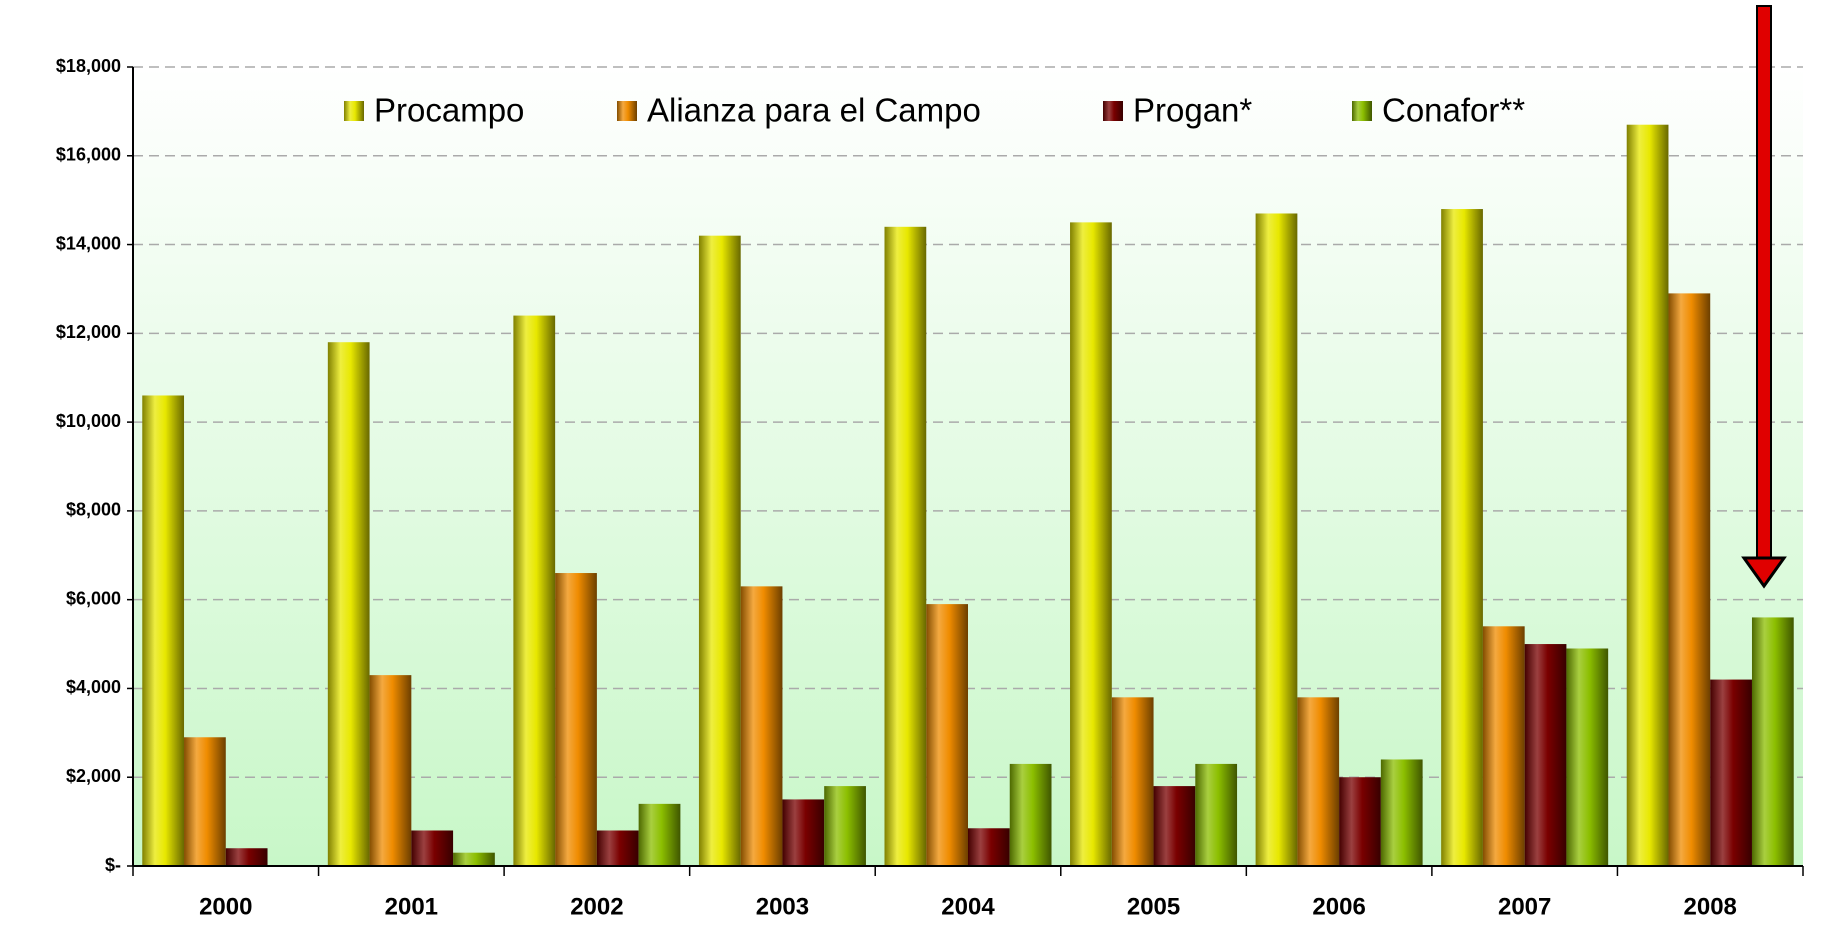 This screenshot has height=937, width=1839. Describe the element at coordinates (93, 687) in the screenshot. I see `y-tick-label: $4,000` at that location.